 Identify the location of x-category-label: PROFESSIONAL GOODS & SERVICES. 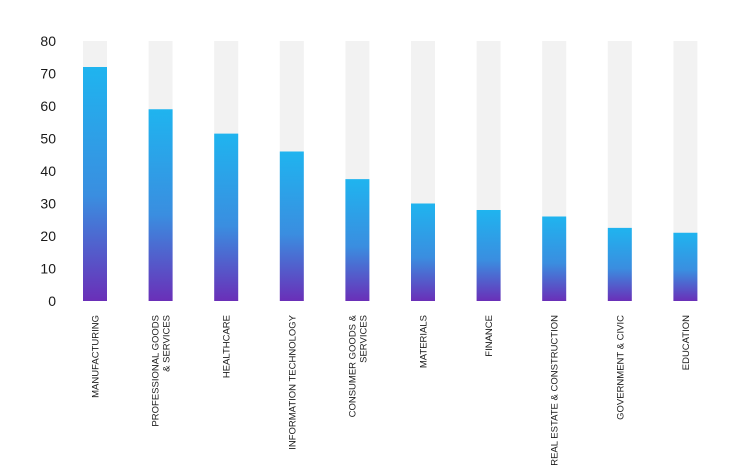
(162, 371).